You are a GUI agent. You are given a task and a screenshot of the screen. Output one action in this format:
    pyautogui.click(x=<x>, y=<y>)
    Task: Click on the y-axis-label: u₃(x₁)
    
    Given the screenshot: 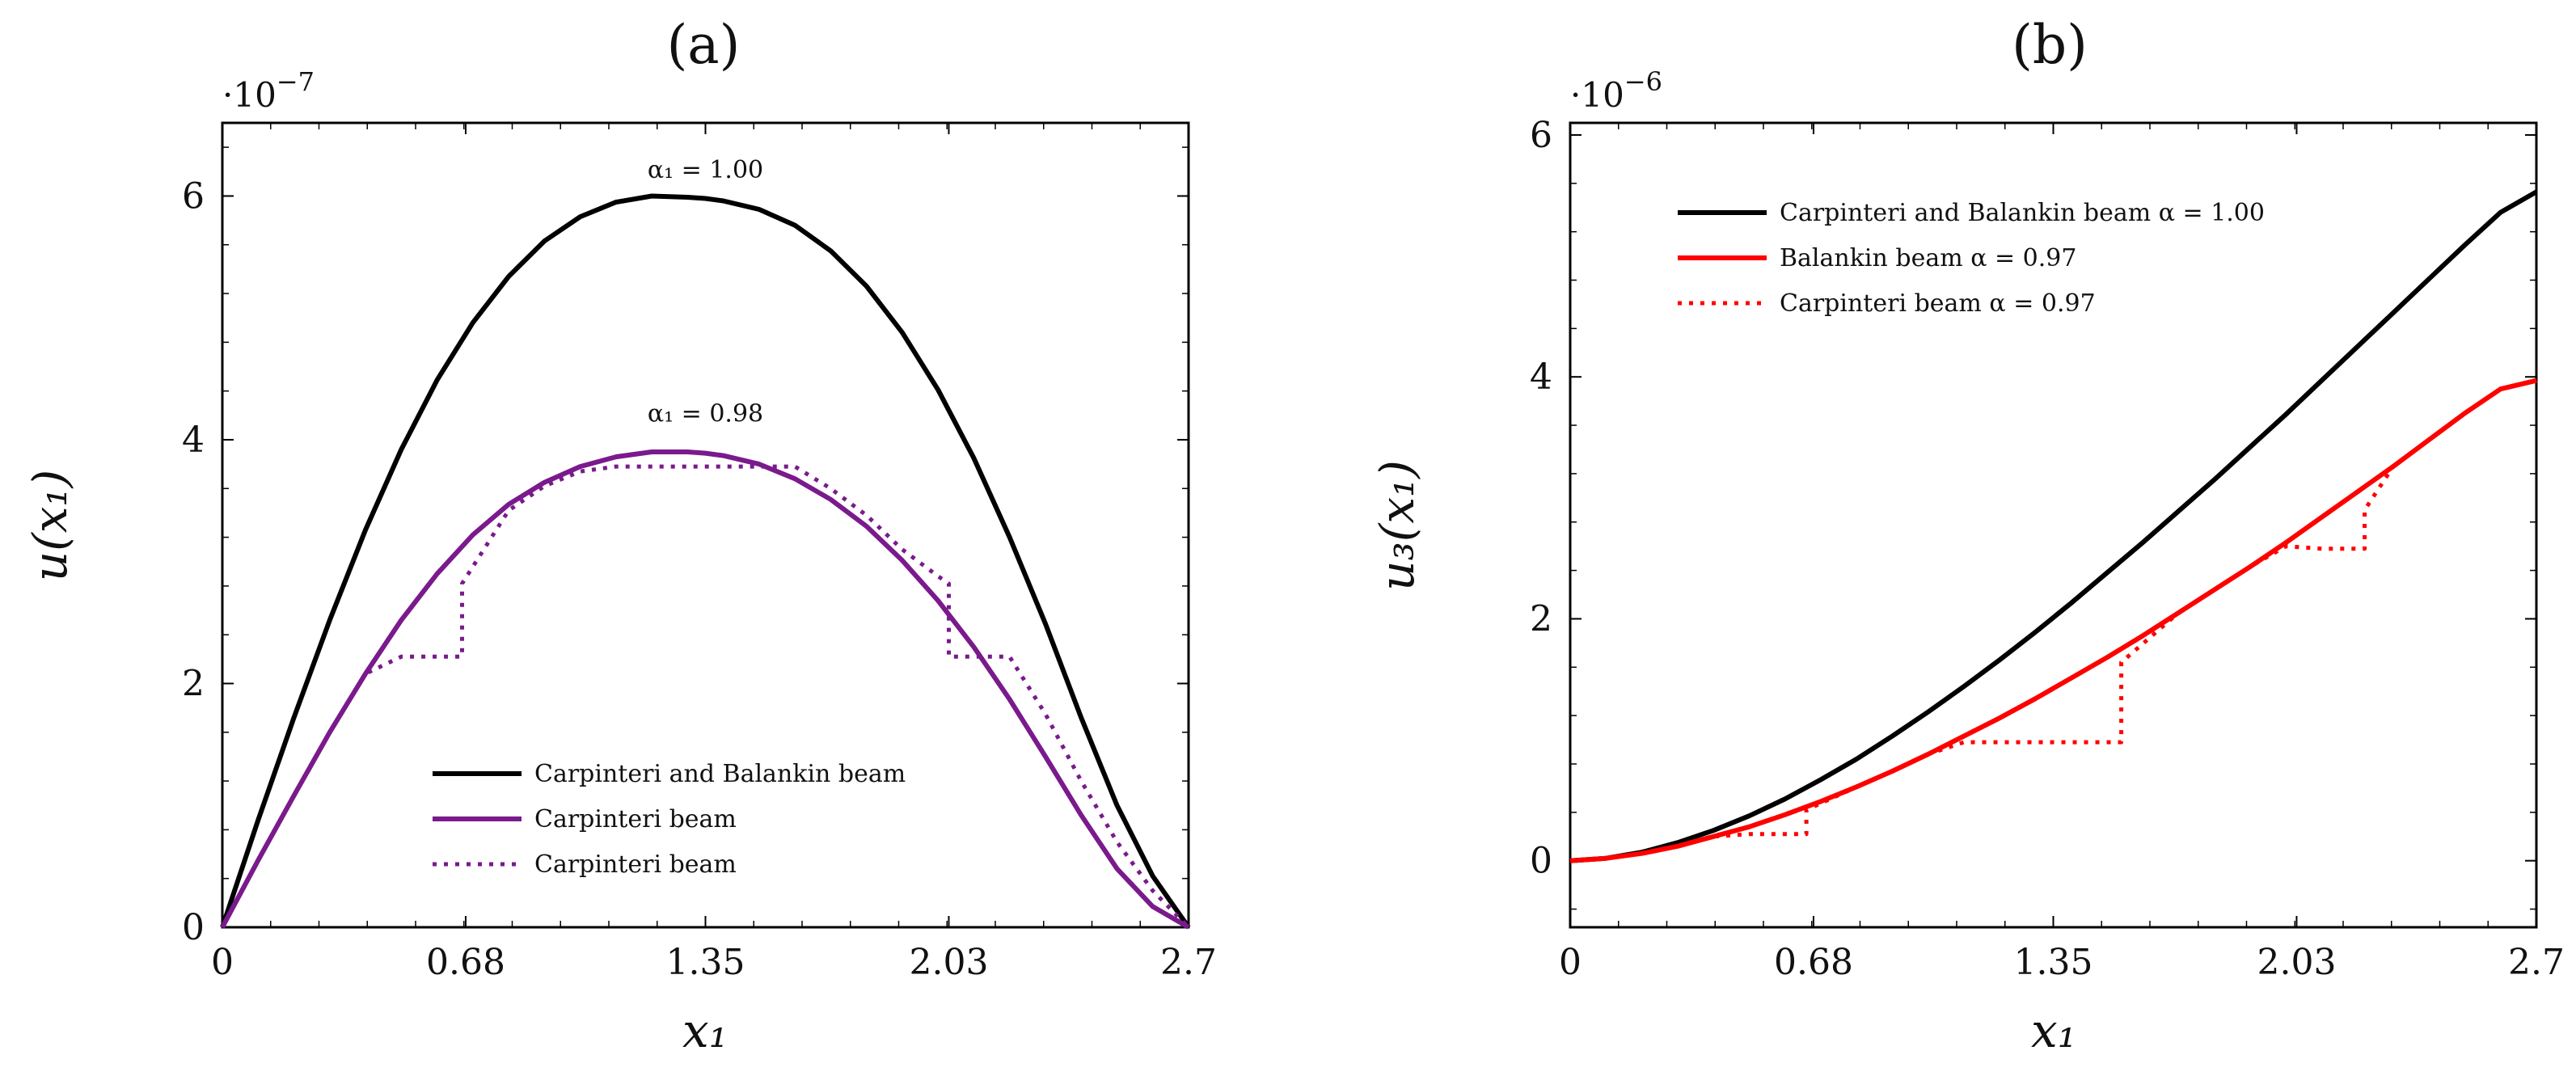 What is the action you would take?
    pyautogui.click(x=1397, y=525)
    